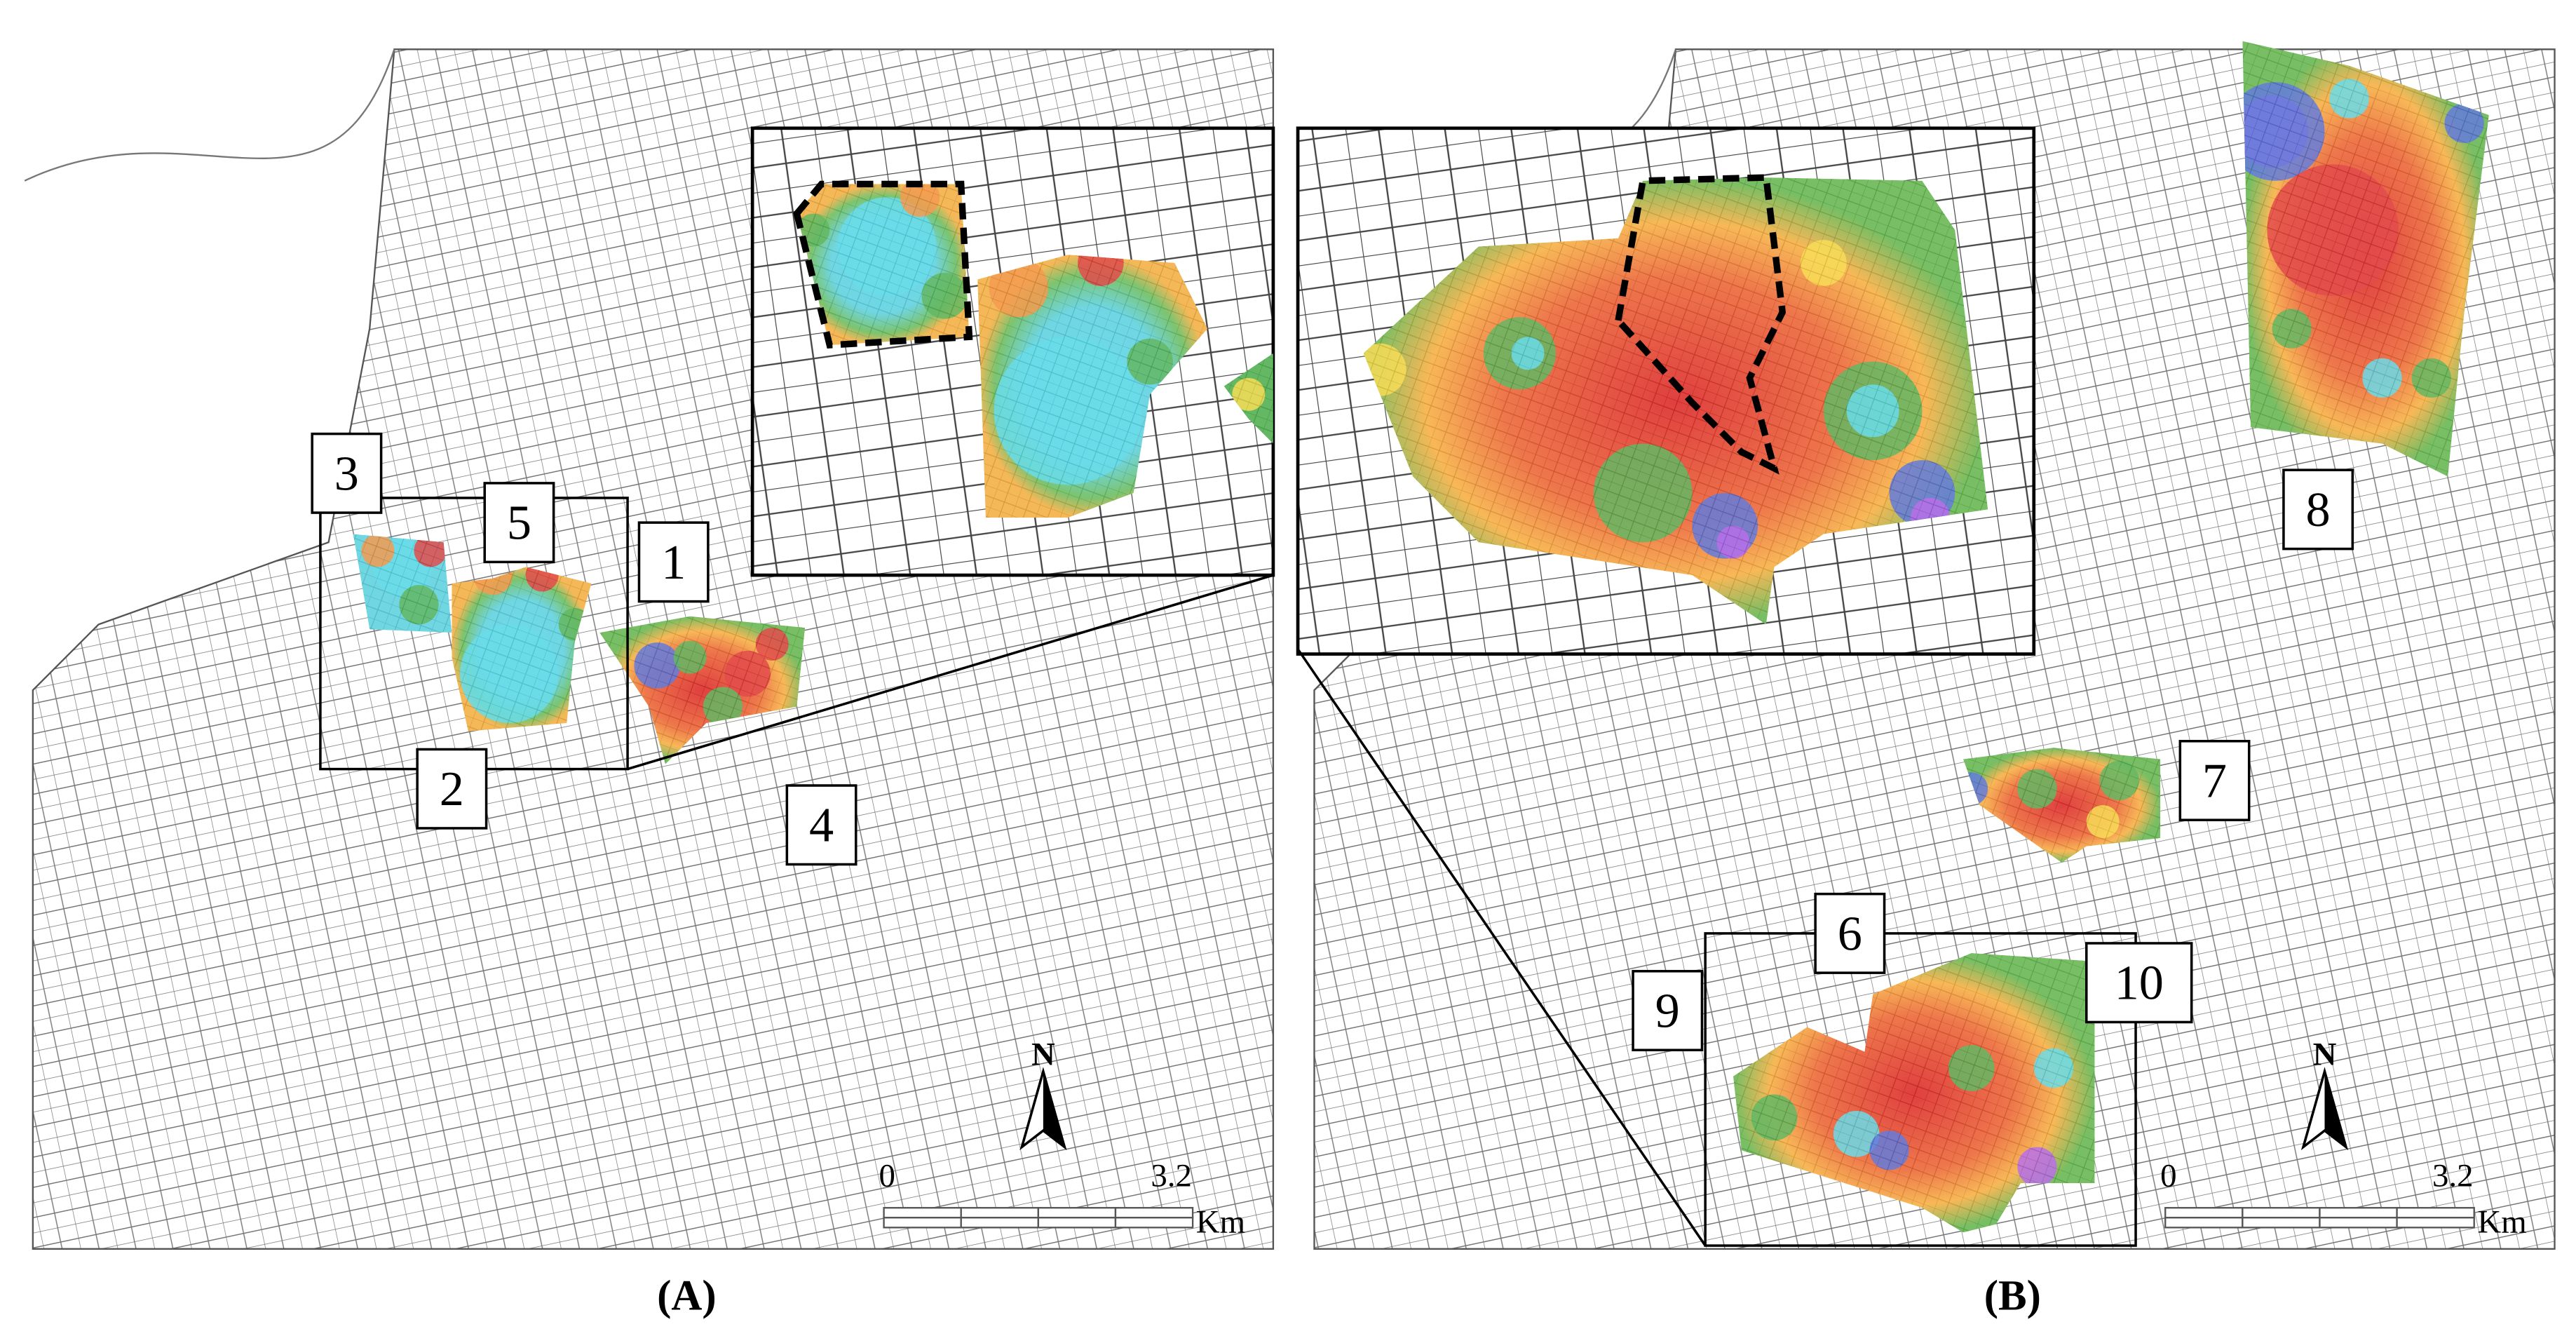 This screenshot has height=1336, width=2576. I want to click on region-label: 4, so click(821, 825).